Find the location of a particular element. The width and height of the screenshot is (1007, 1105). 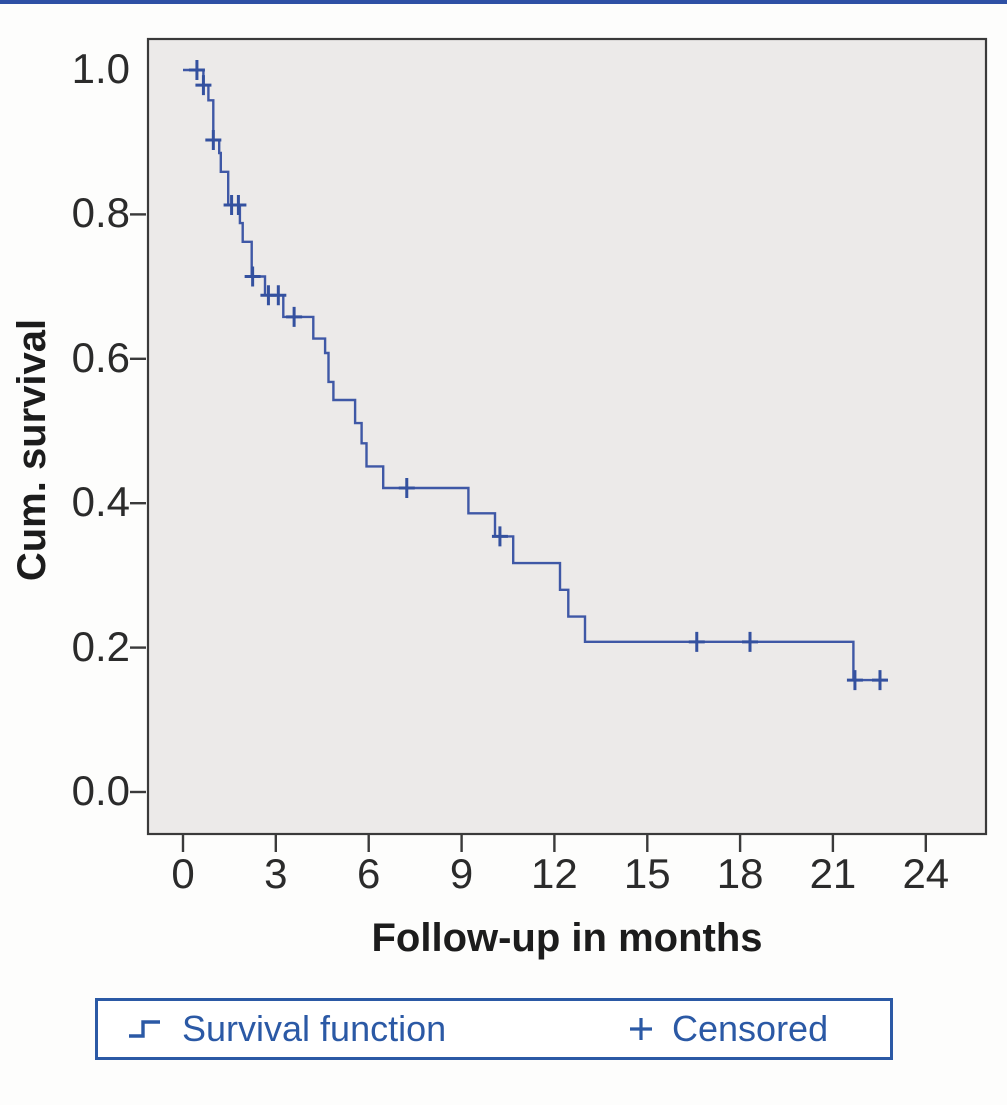

y-tick-label: 0.4 is located at coordinates (100, 502).